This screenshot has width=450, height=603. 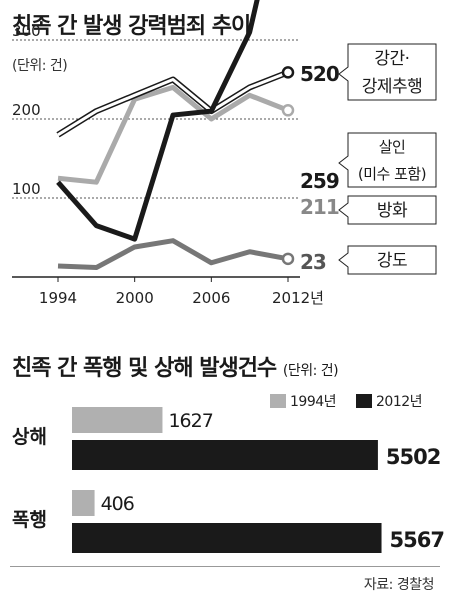 What do you see at coordinates (392, 211) in the screenshot?
I see `callout-label: 방화` at bounding box center [392, 211].